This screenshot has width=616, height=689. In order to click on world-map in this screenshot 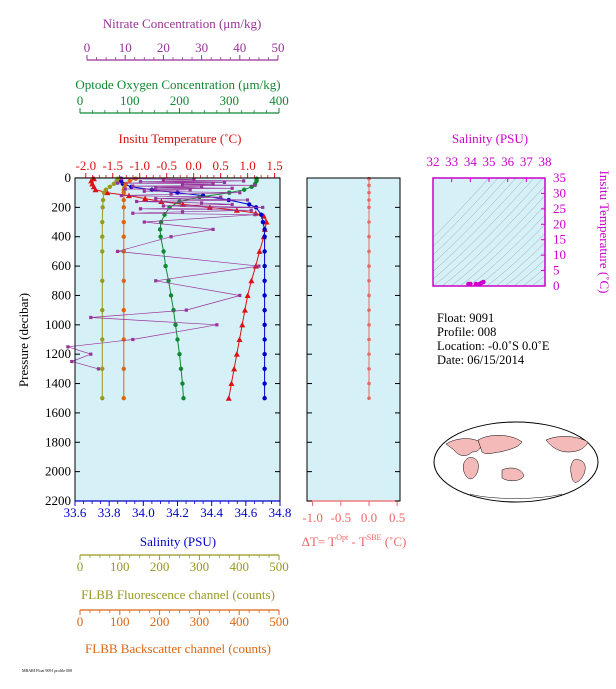, I will do `click(516, 462)`.